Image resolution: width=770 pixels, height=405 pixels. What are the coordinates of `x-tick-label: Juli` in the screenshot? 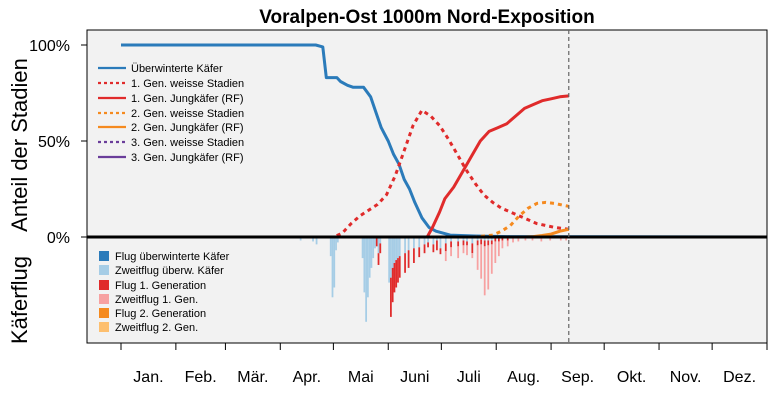 It's located at (469, 377).